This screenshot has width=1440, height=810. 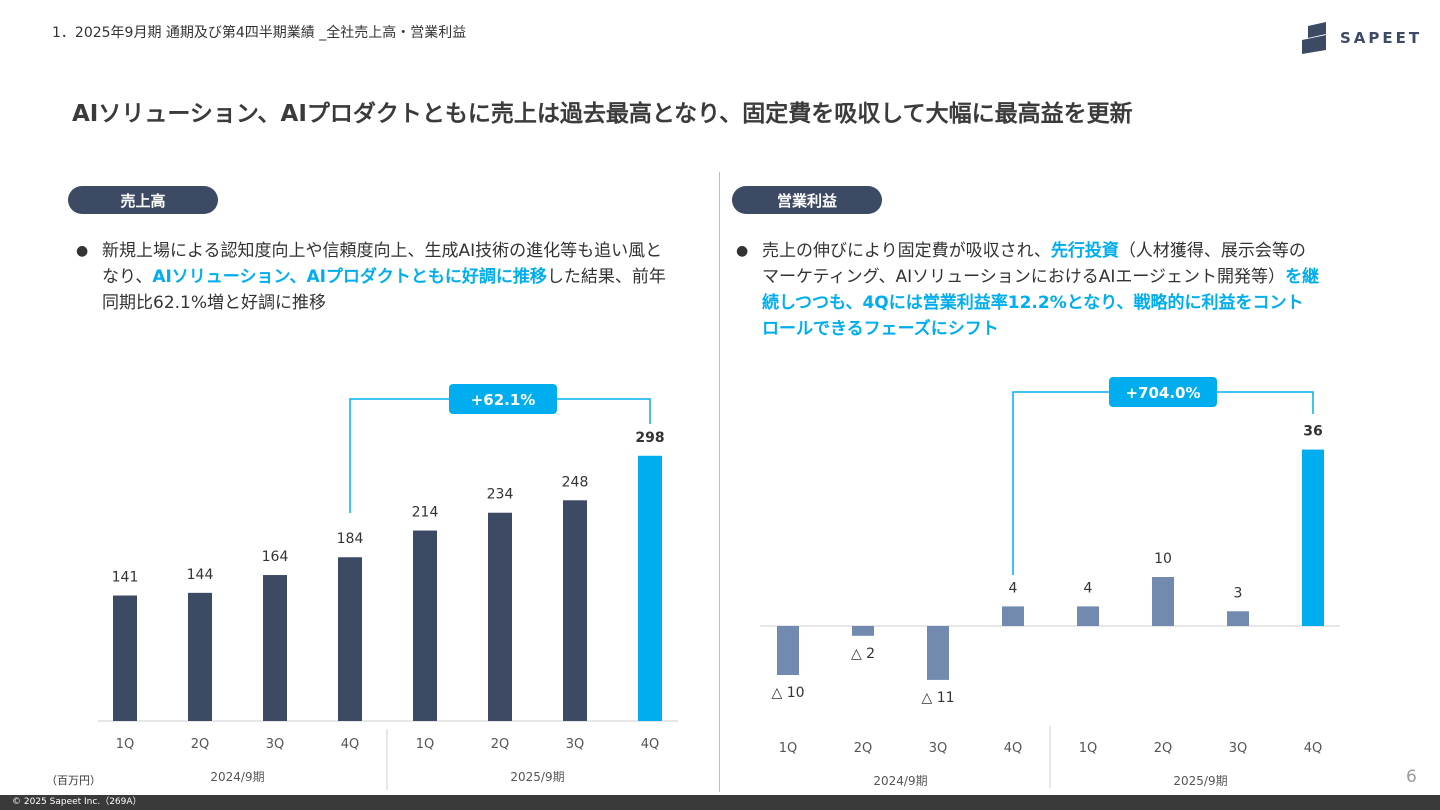 I want to click on sales-growth-badge, so click(x=503, y=399).